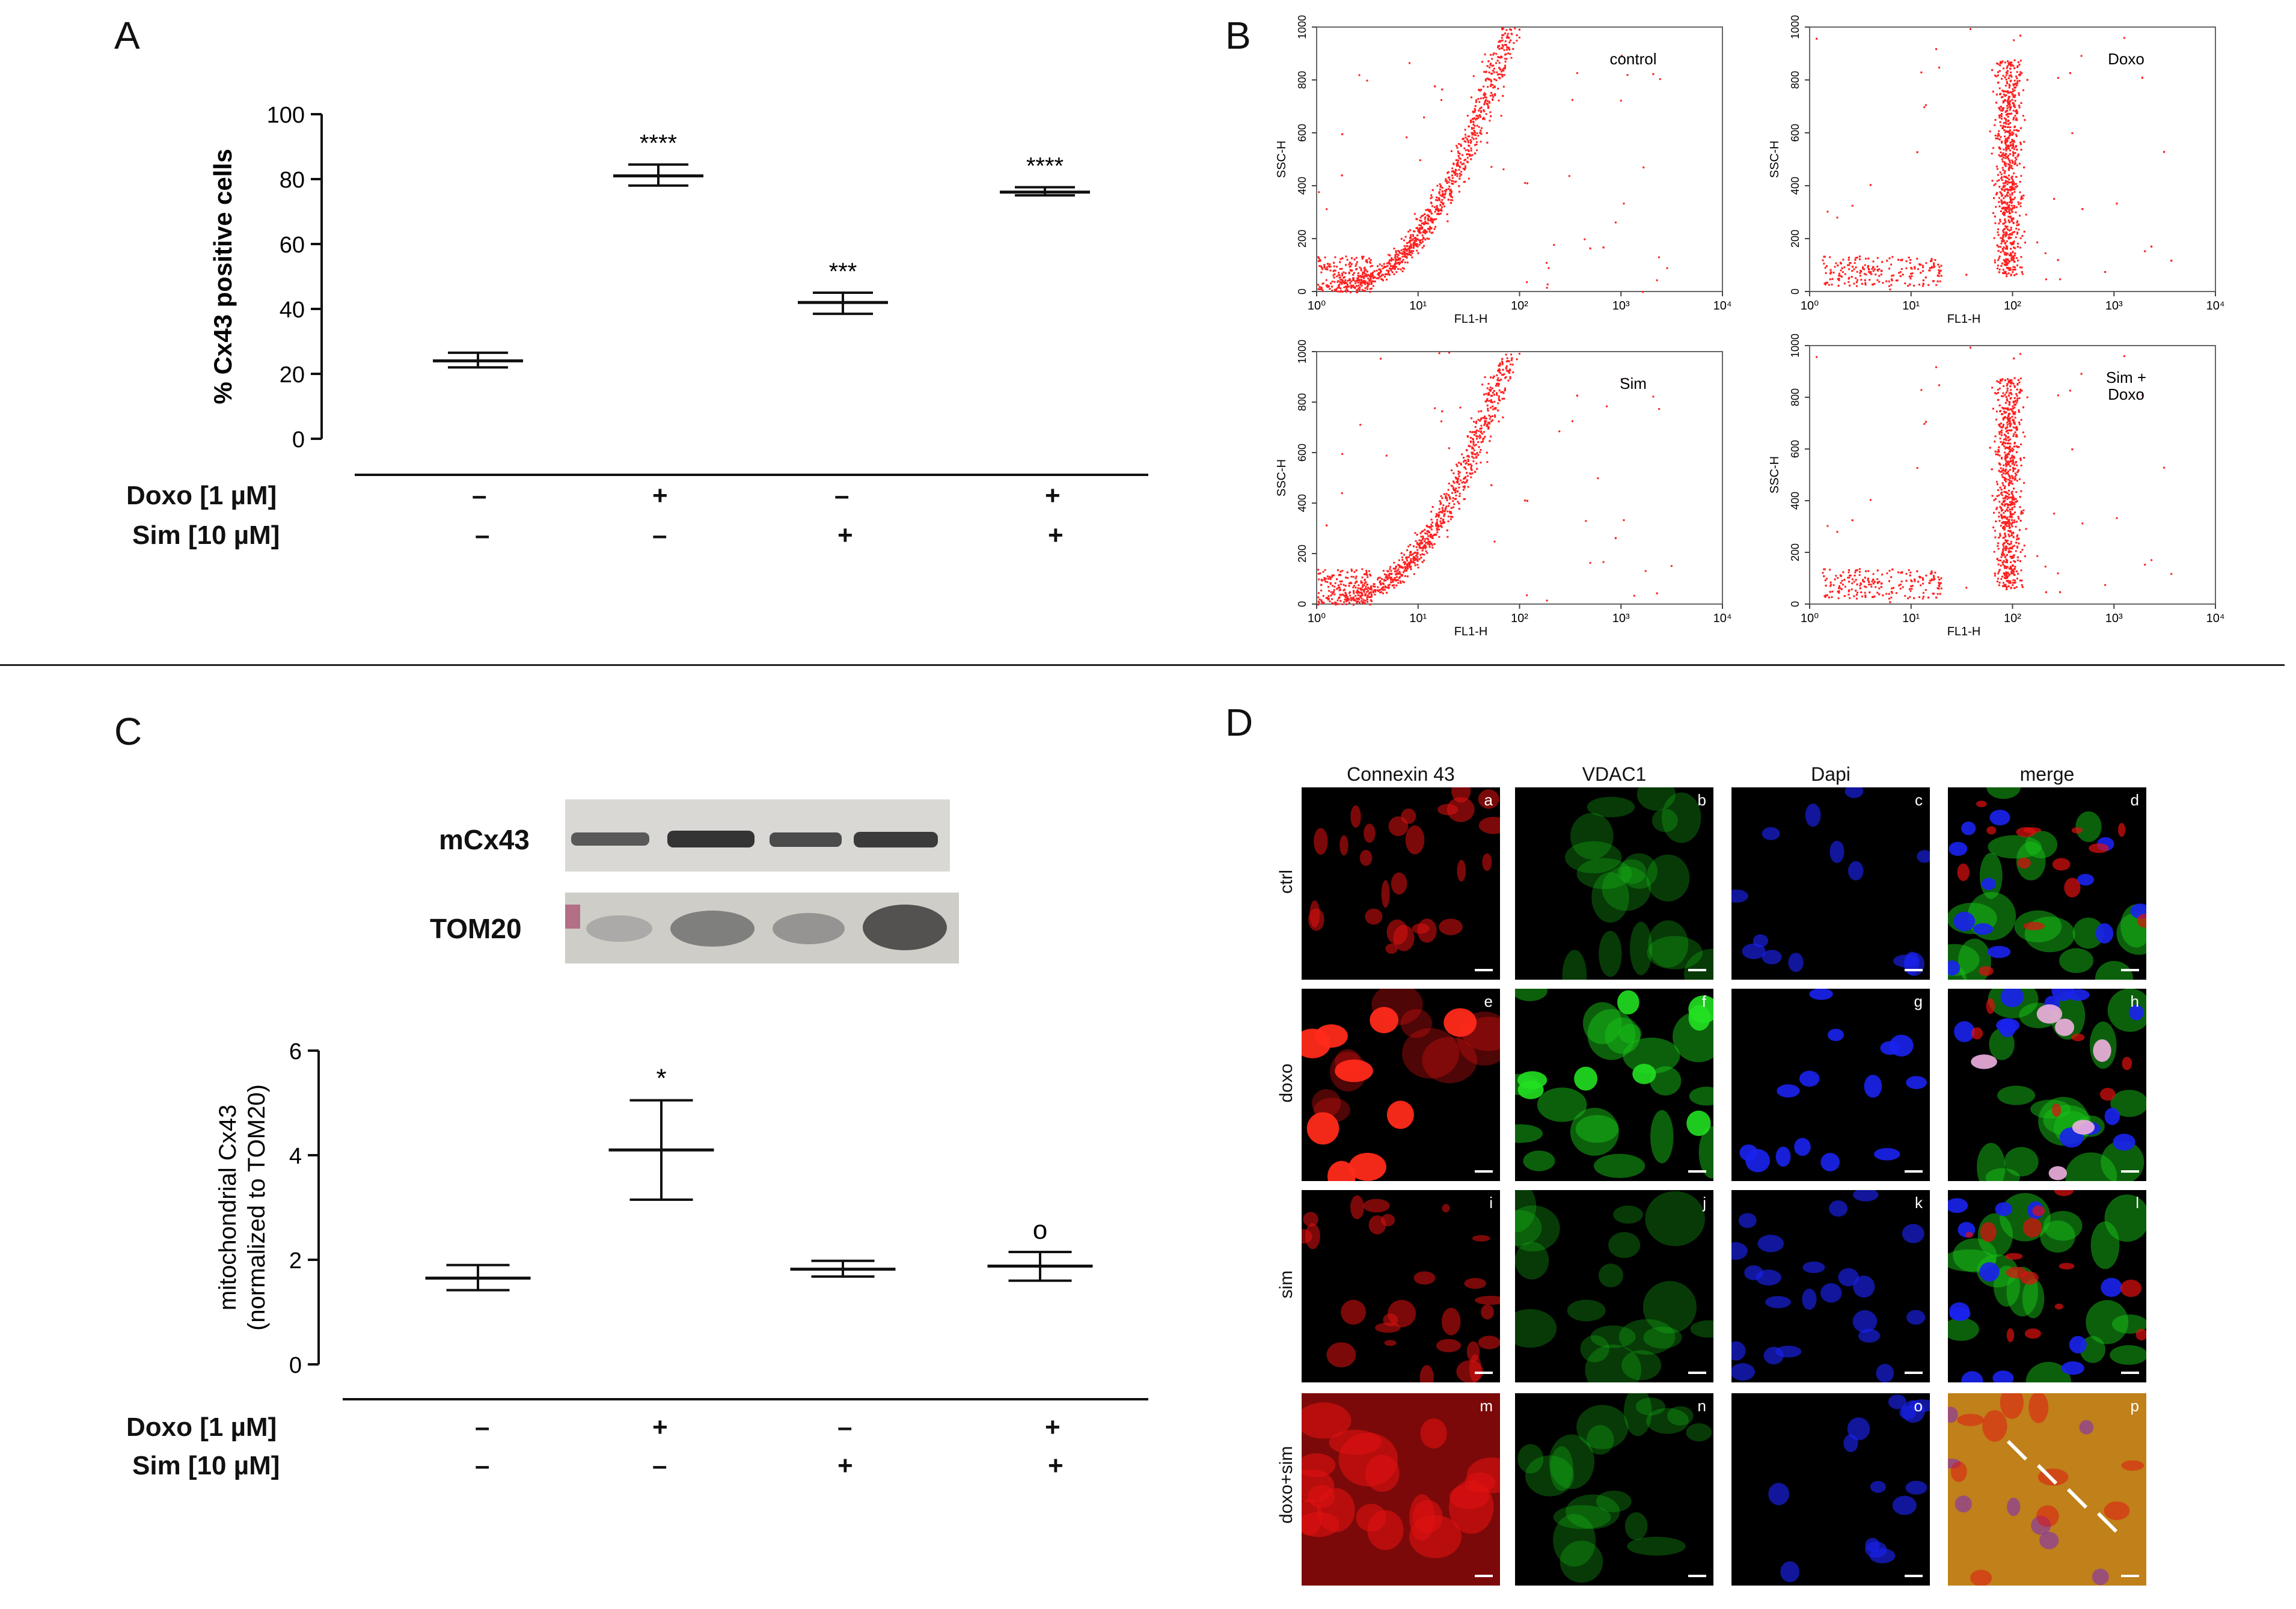 This screenshot has height=1609, width=2296. Describe the element at coordinates (842, 495) in the screenshot. I see `doxo-sign-a3: –` at that location.